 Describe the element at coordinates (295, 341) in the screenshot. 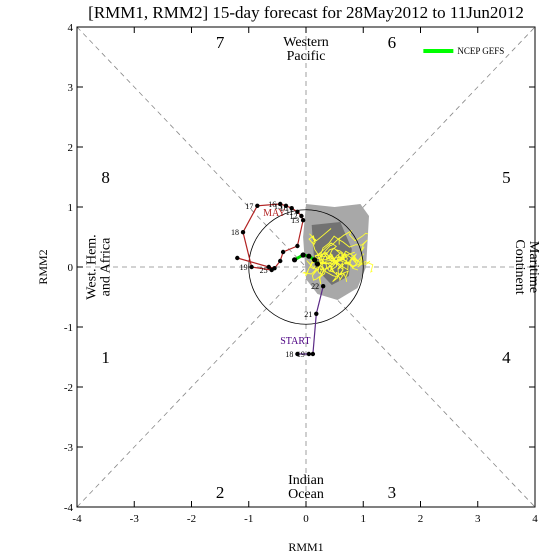

I see `start-annotation: START` at that location.